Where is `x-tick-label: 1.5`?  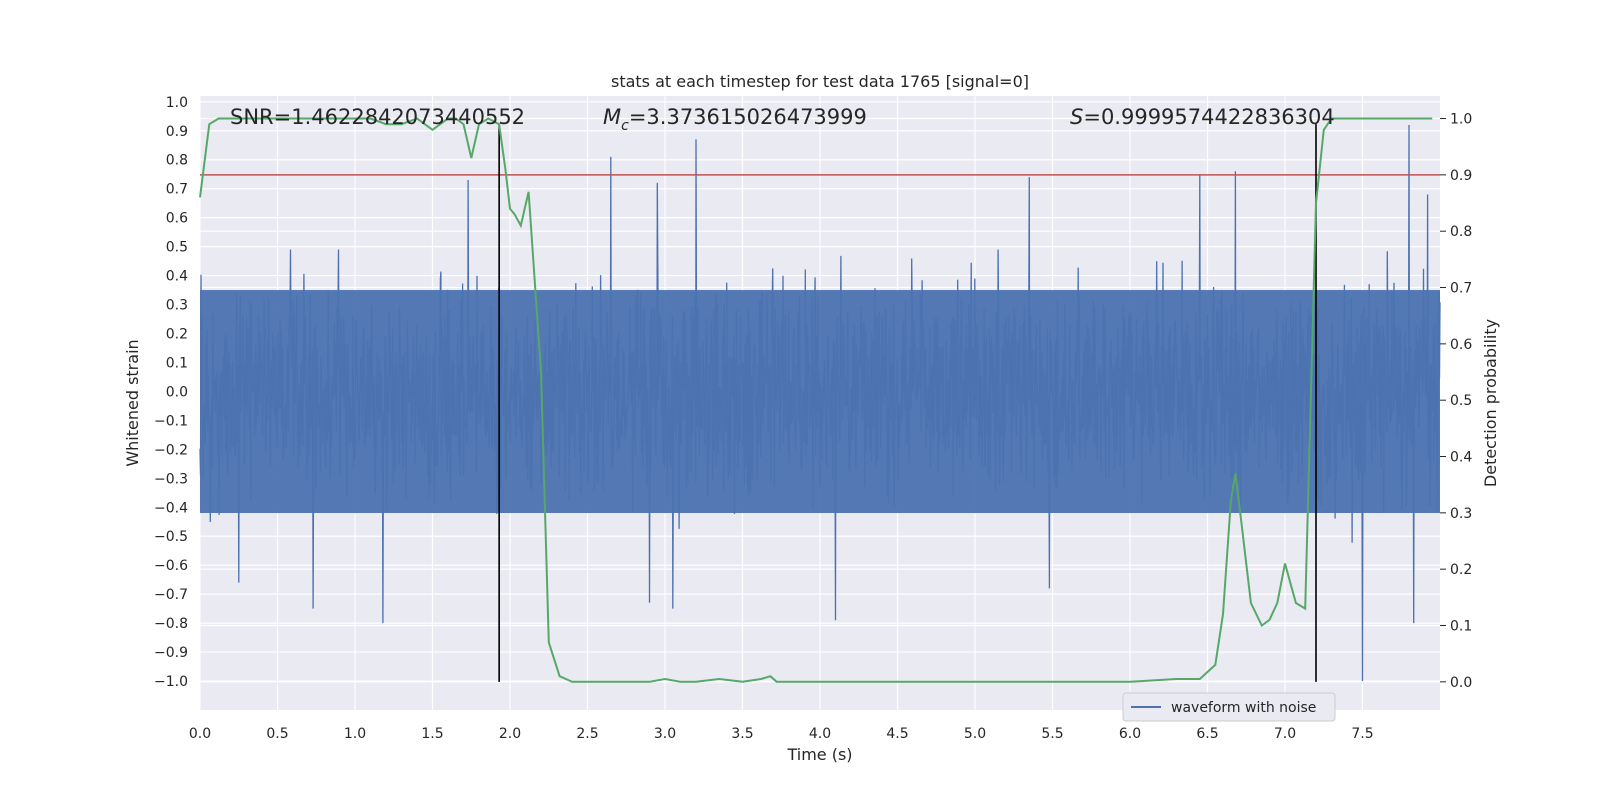
x-tick-label: 1.5 is located at coordinates (432, 734).